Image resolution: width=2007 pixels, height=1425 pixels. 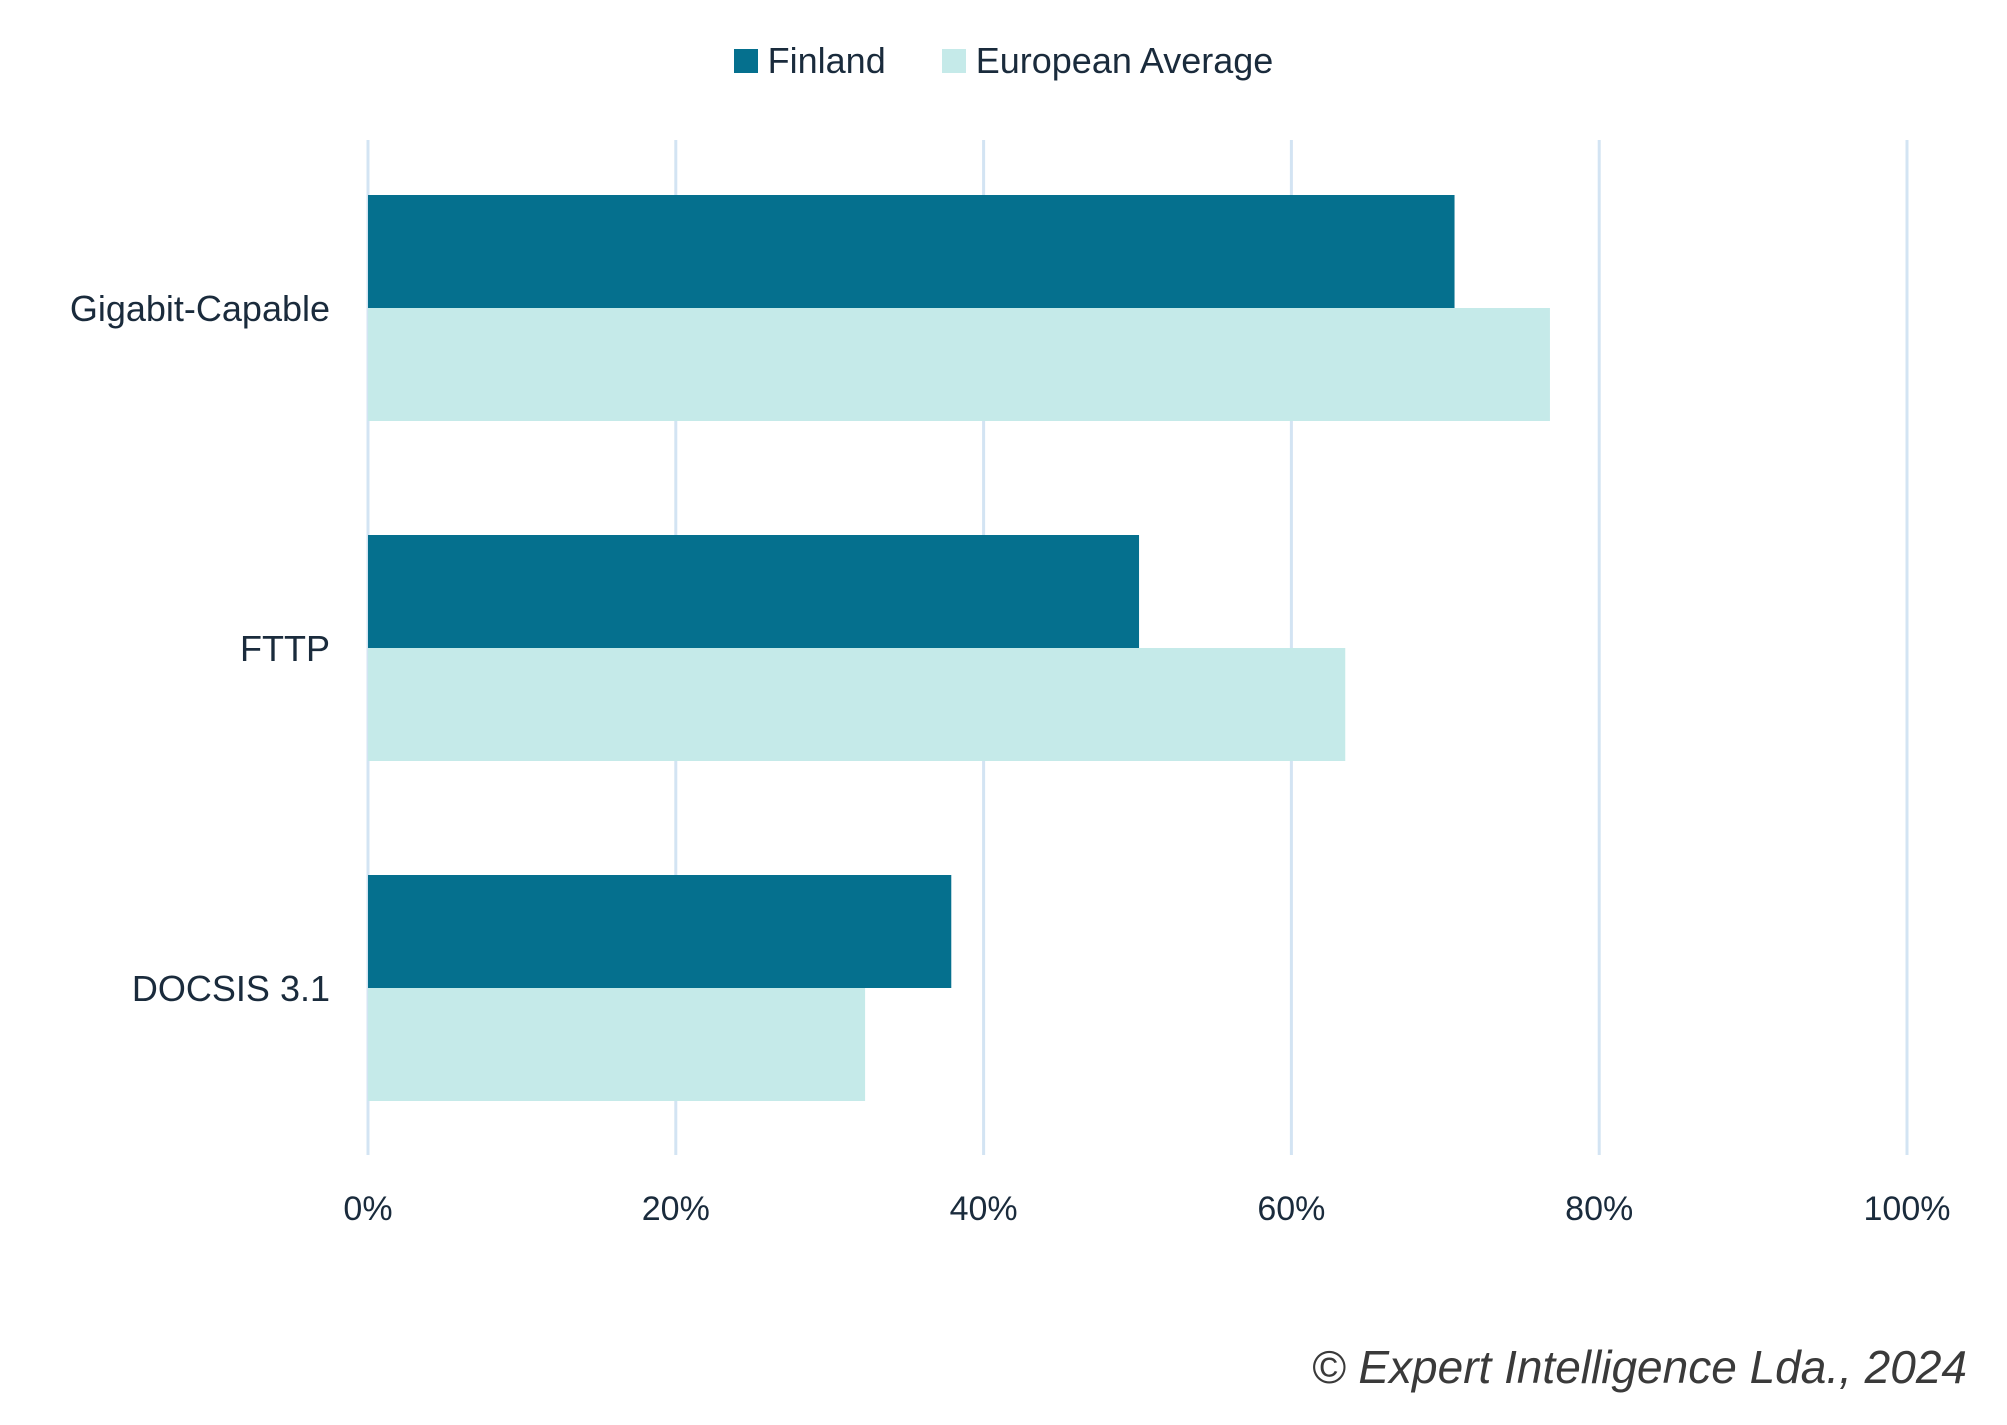 I want to click on legend-swatch-finland, so click(x=745, y=61).